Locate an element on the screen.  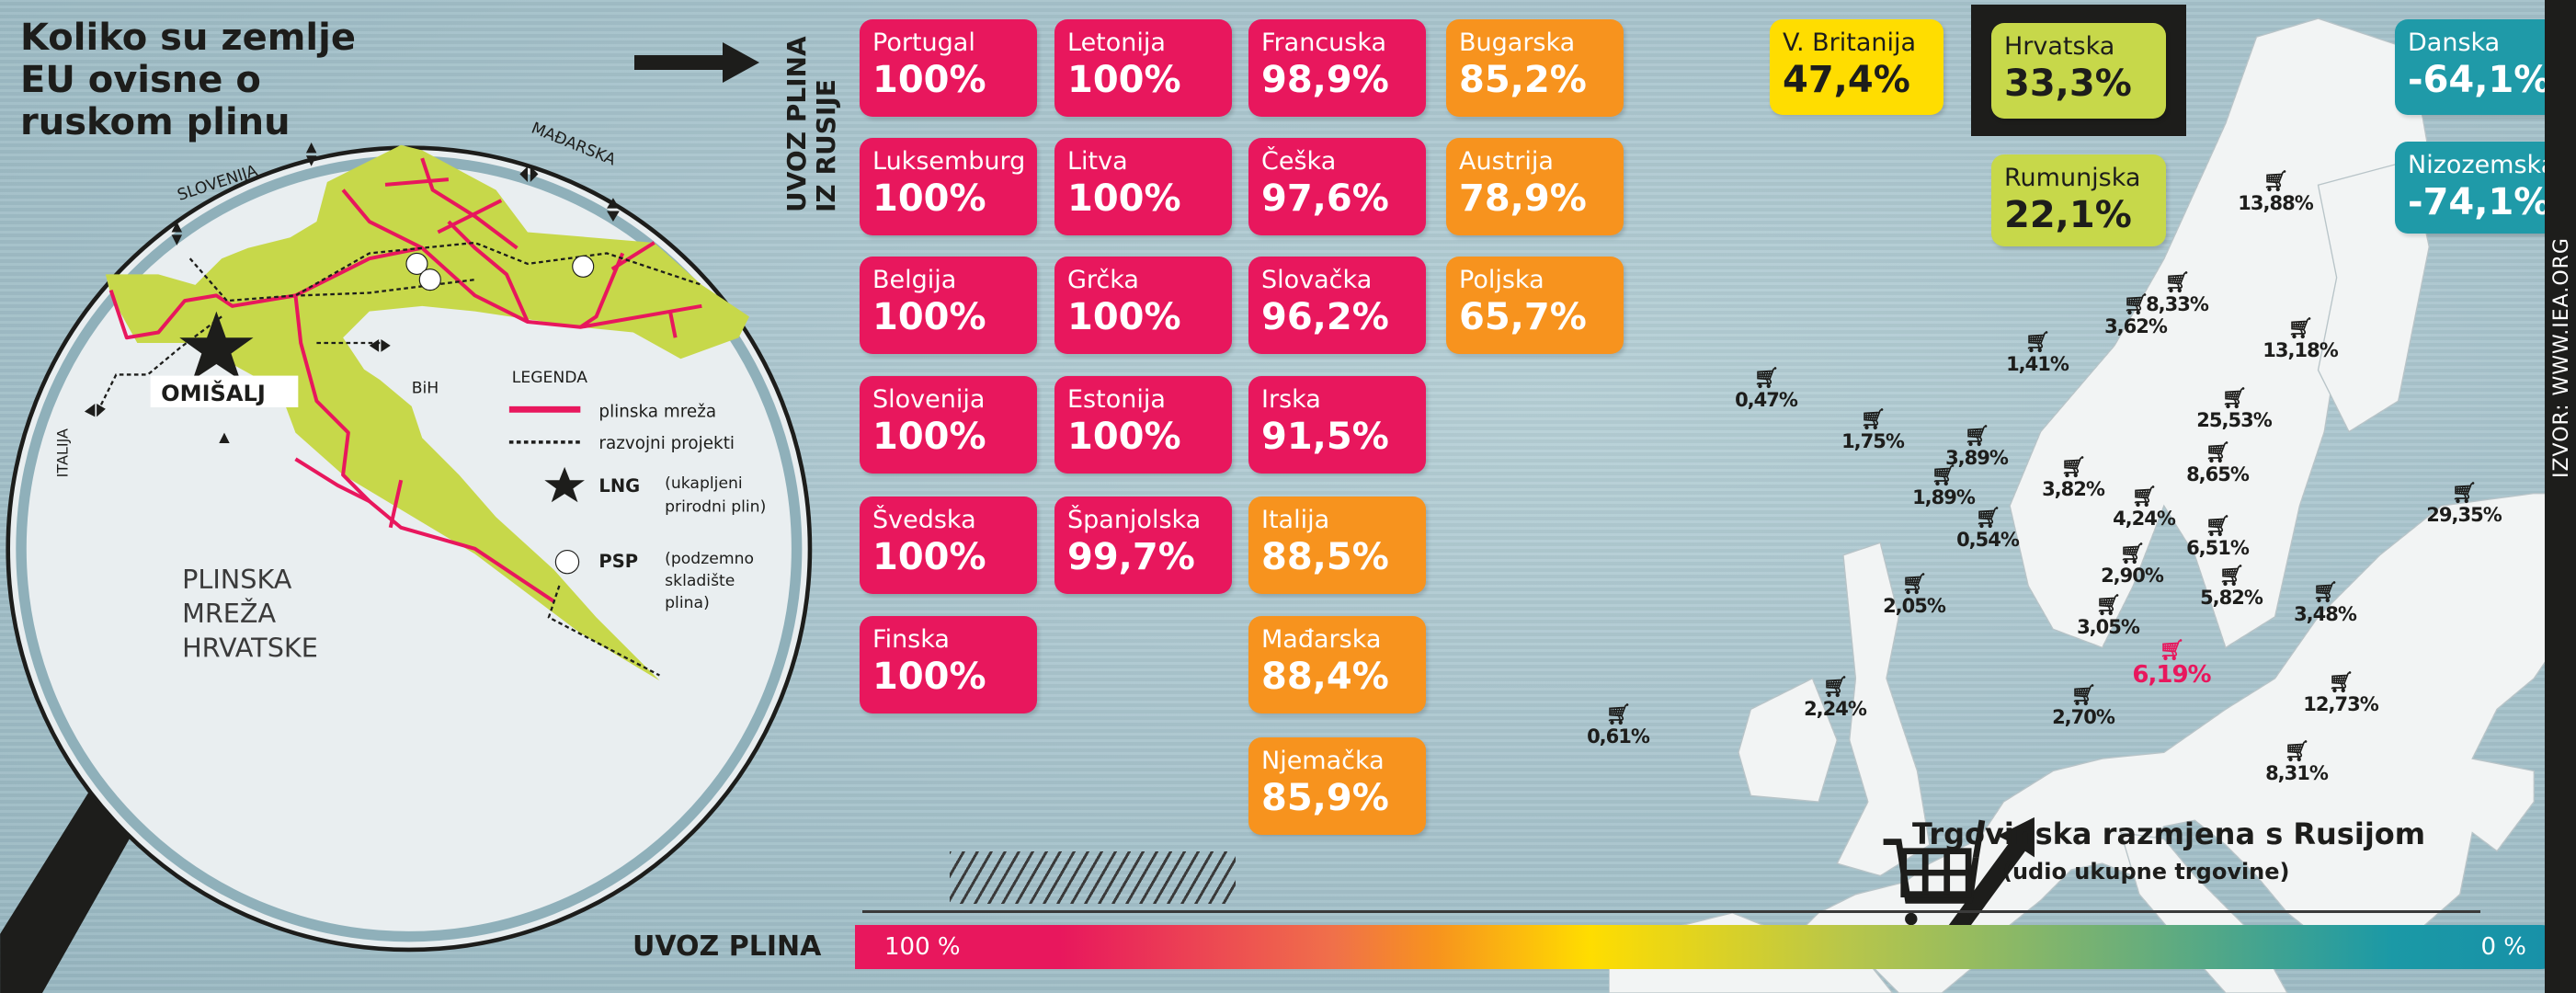
trade-share-value: 25,53% is located at coordinates (2234, 420).